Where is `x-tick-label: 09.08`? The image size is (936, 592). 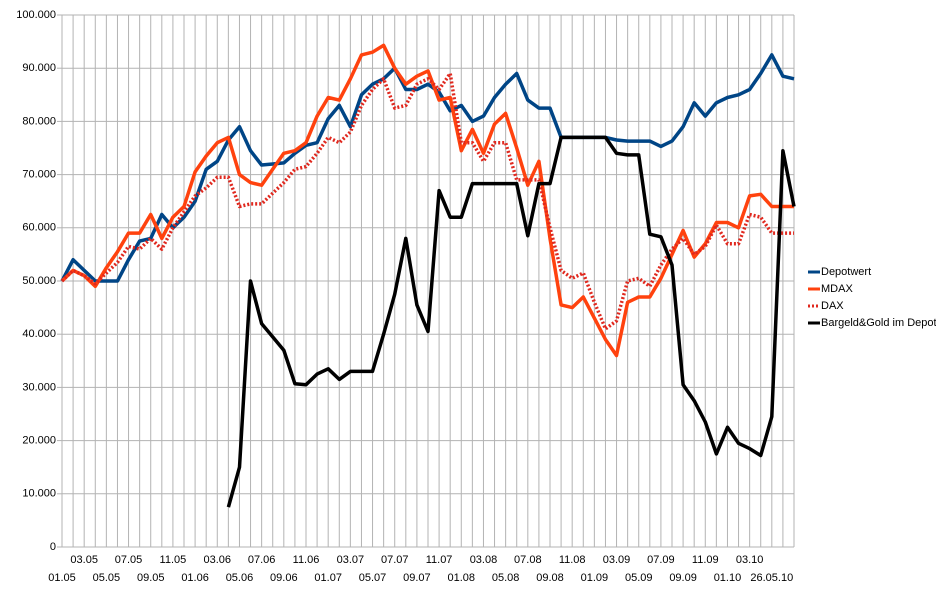 x-tick-label: 09.08 is located at coordinates (550, 578).